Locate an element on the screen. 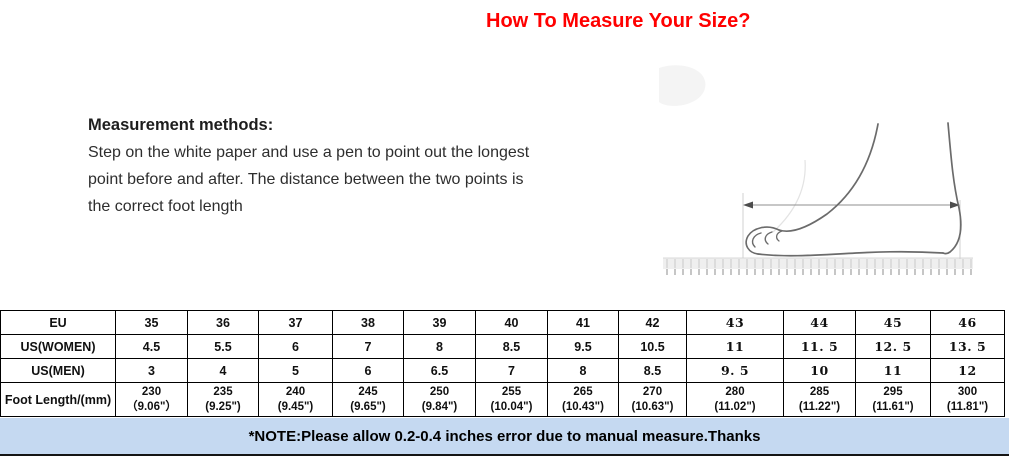 The image size is (1009, 463). size-cell: 265 (10.43") is located at coordinates (583, 399).